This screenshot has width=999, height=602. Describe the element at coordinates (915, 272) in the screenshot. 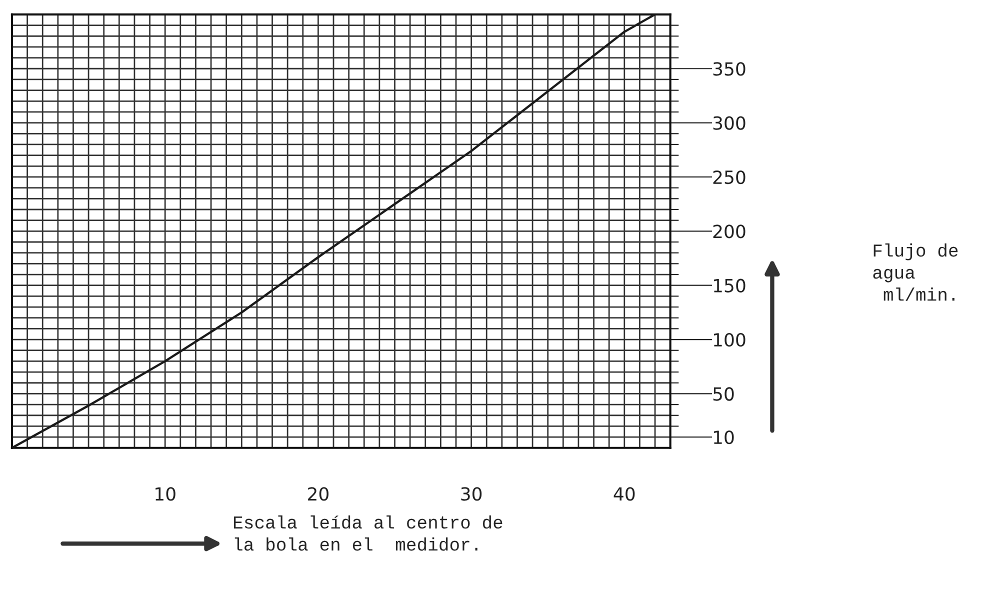

I see `text: Flujo de agua ml/min.` at that location.